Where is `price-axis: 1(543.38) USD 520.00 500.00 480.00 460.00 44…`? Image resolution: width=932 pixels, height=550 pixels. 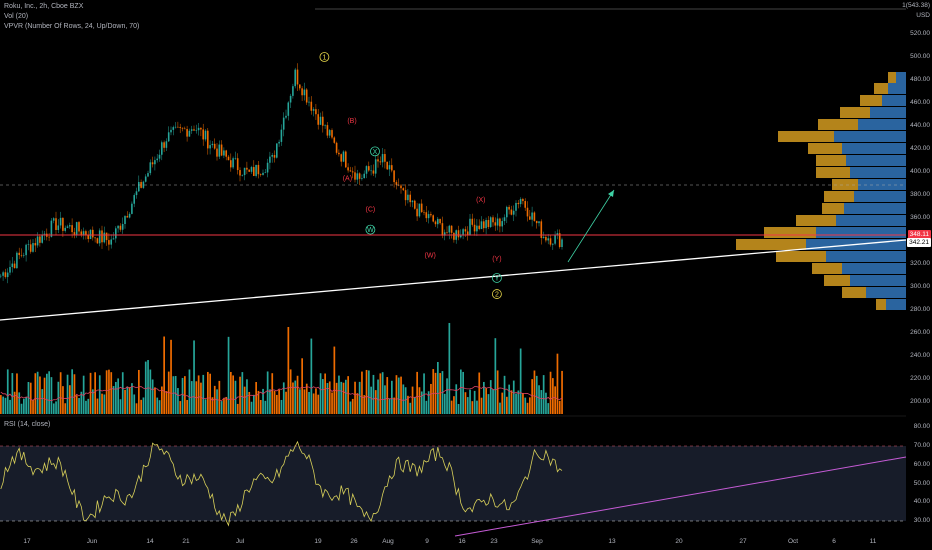 price-axis: 1(543.38) USD 520.00 500.00 480.00 460.00 44… is located at coordinates (917, 275).